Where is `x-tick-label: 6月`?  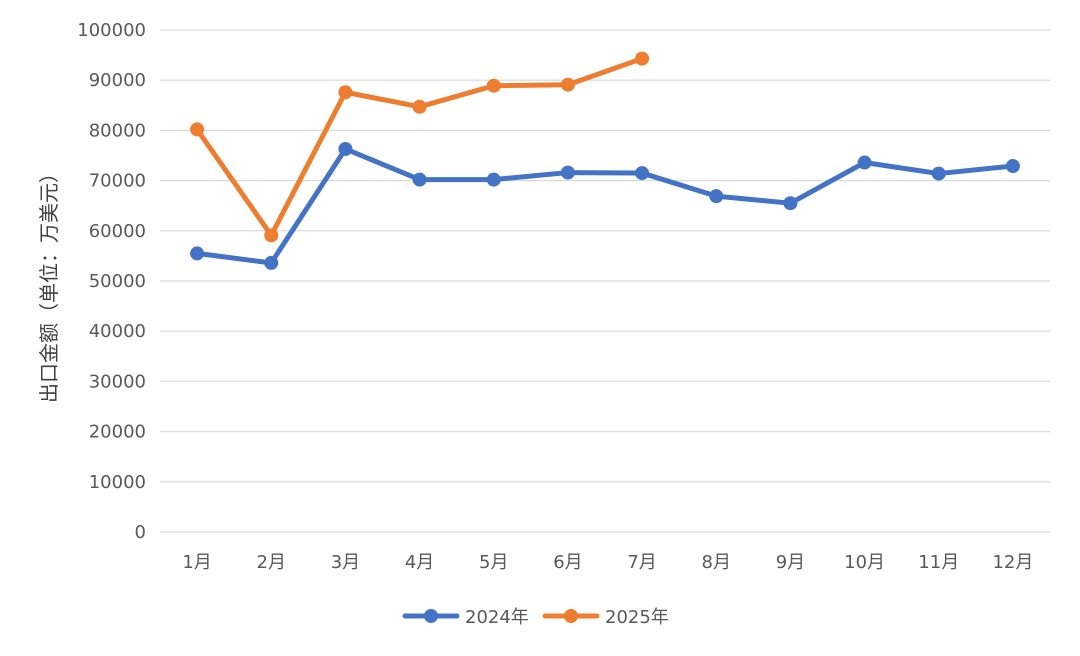
x-tick-label: 6月 is located at coordinates (567, 562).